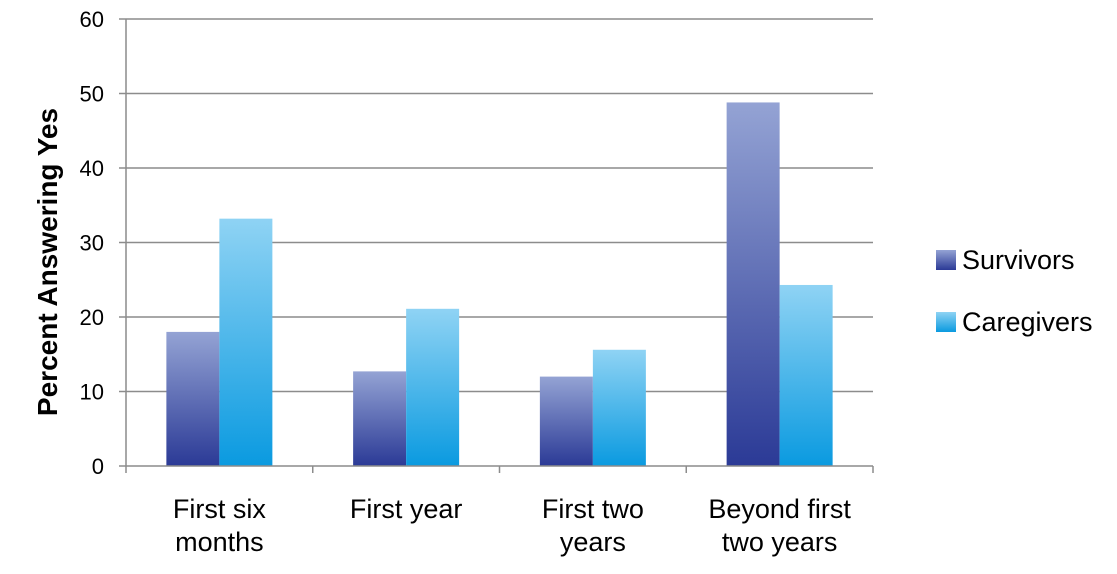 The height and width of the screenshot is (574, 1117). Describe the element at coordinates (1014, 291) in the screenshot. I see `legend: Survivors Caregivers` at that location.